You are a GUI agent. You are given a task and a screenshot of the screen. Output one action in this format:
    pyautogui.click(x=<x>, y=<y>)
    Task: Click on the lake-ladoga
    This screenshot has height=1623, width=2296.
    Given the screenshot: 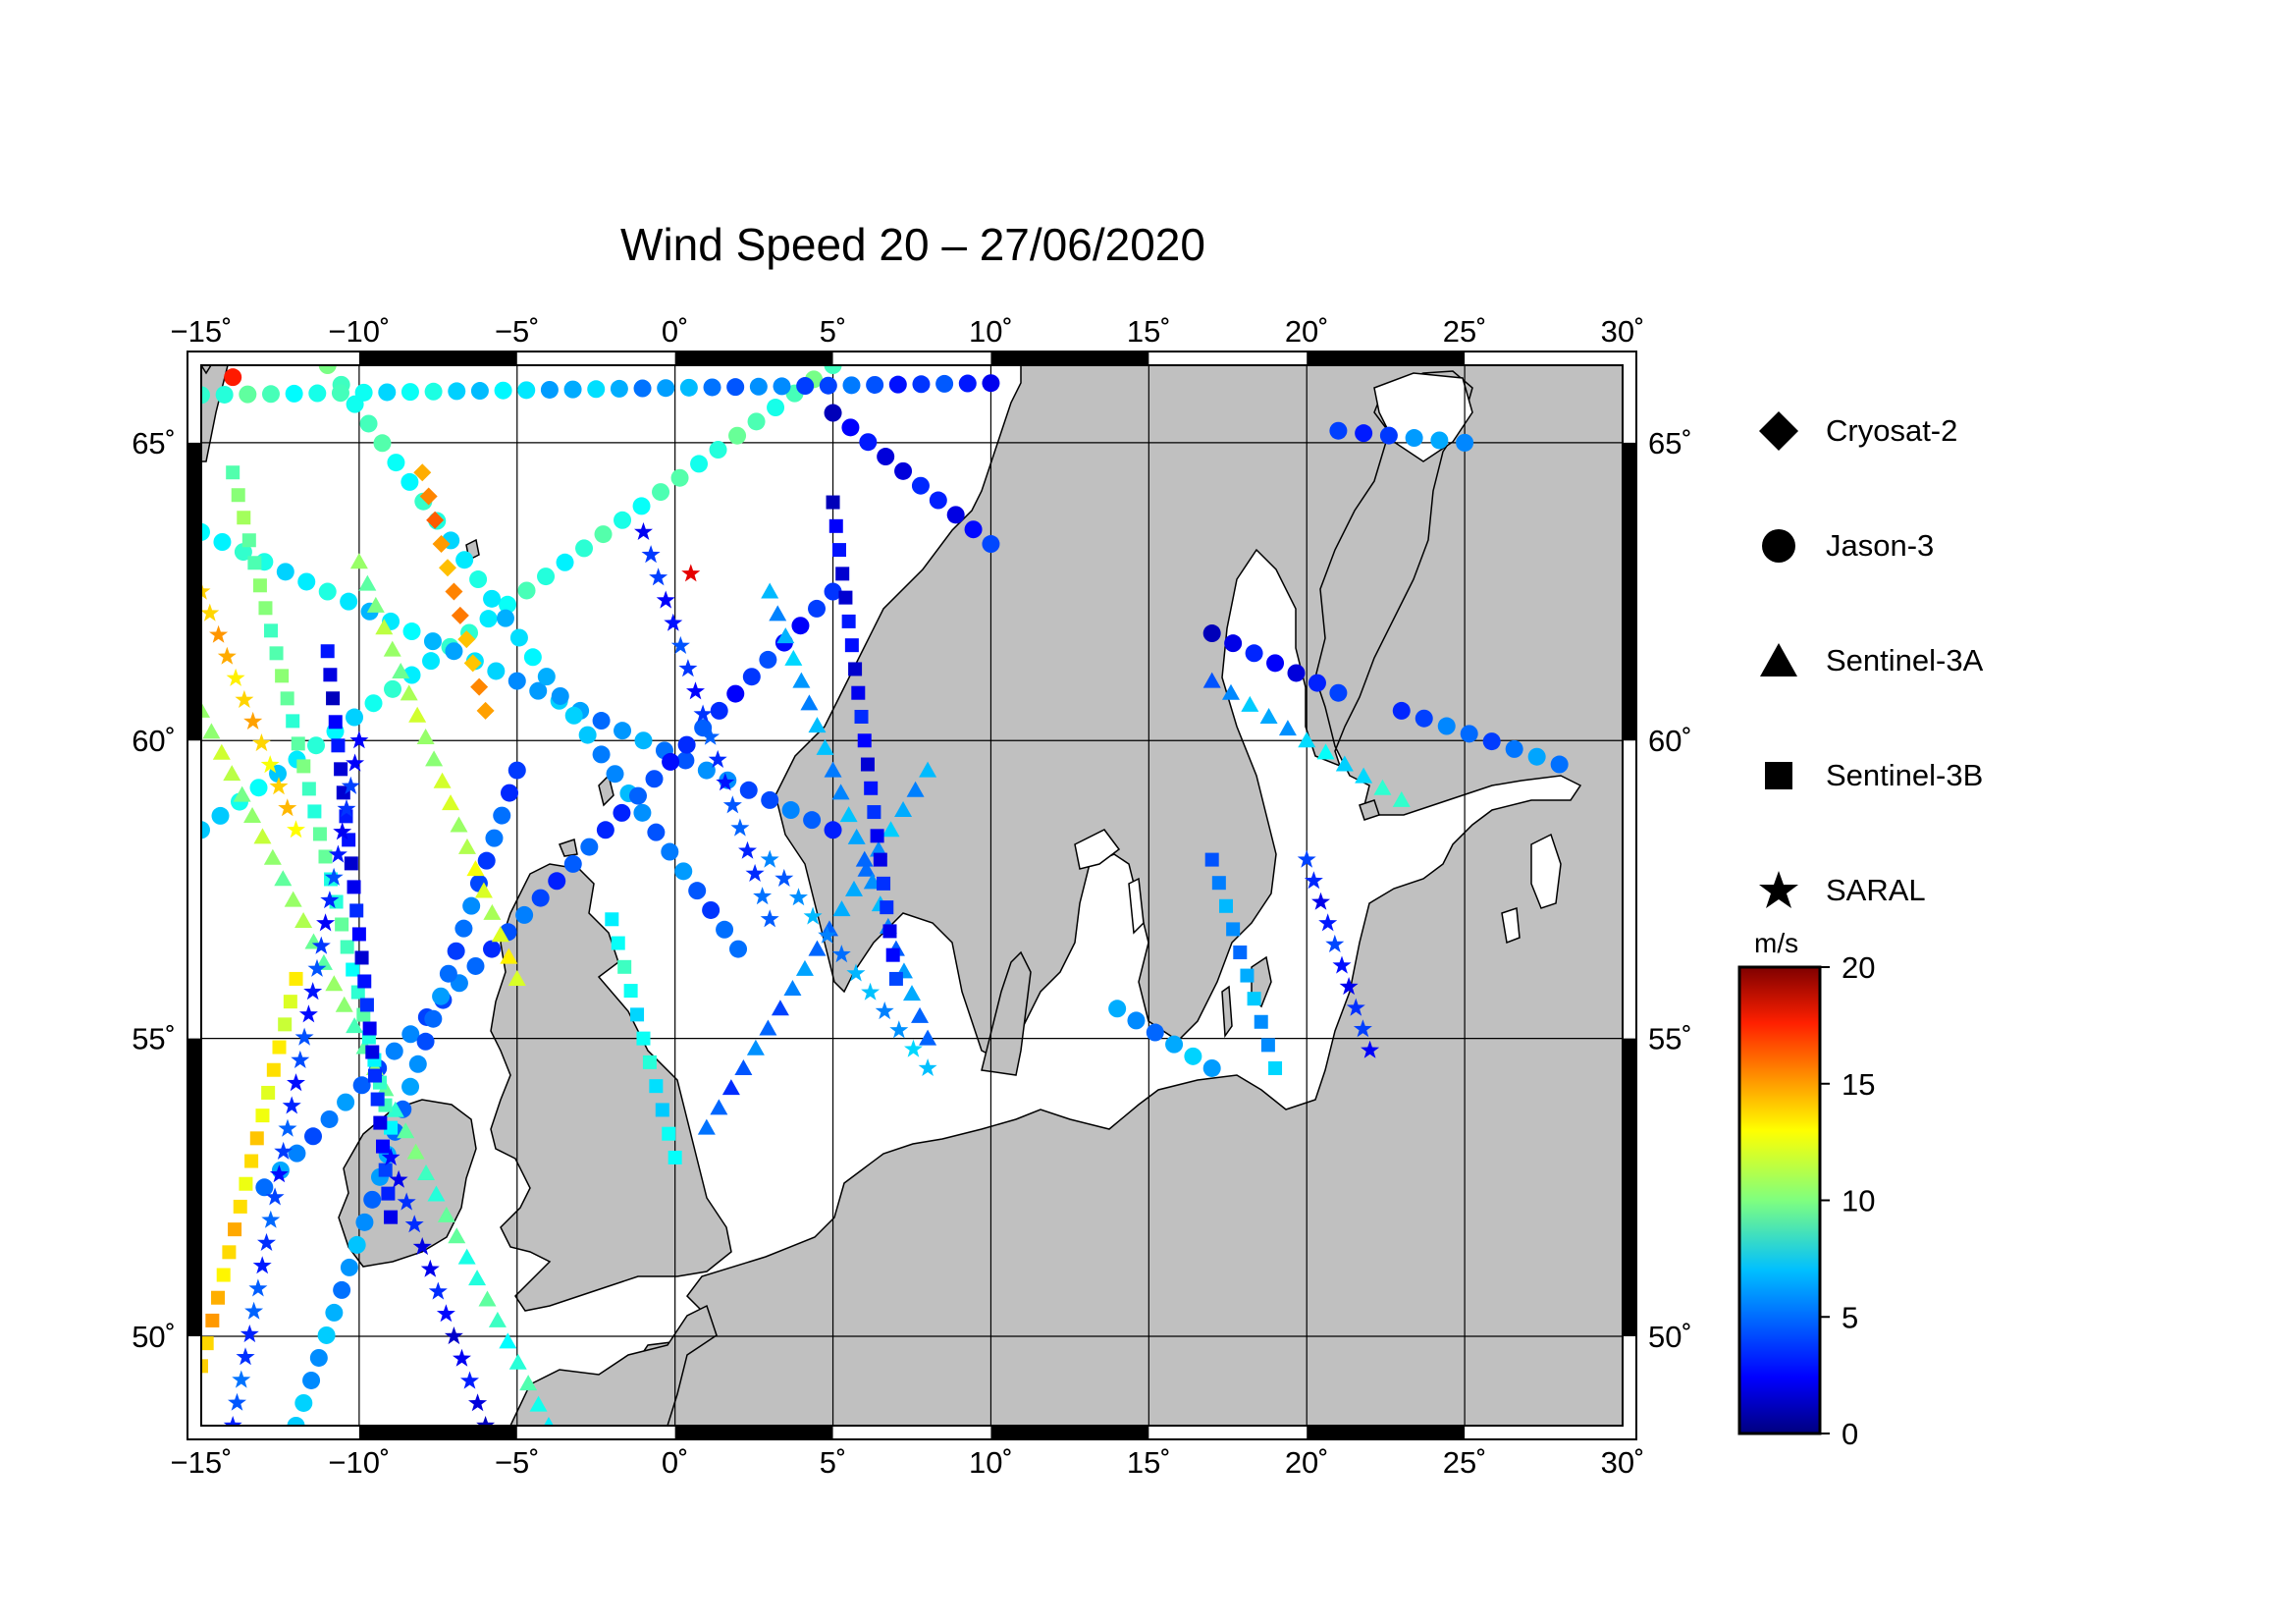 What is the action you would take?
    pyautogui.click(x=1546, y=871)
    